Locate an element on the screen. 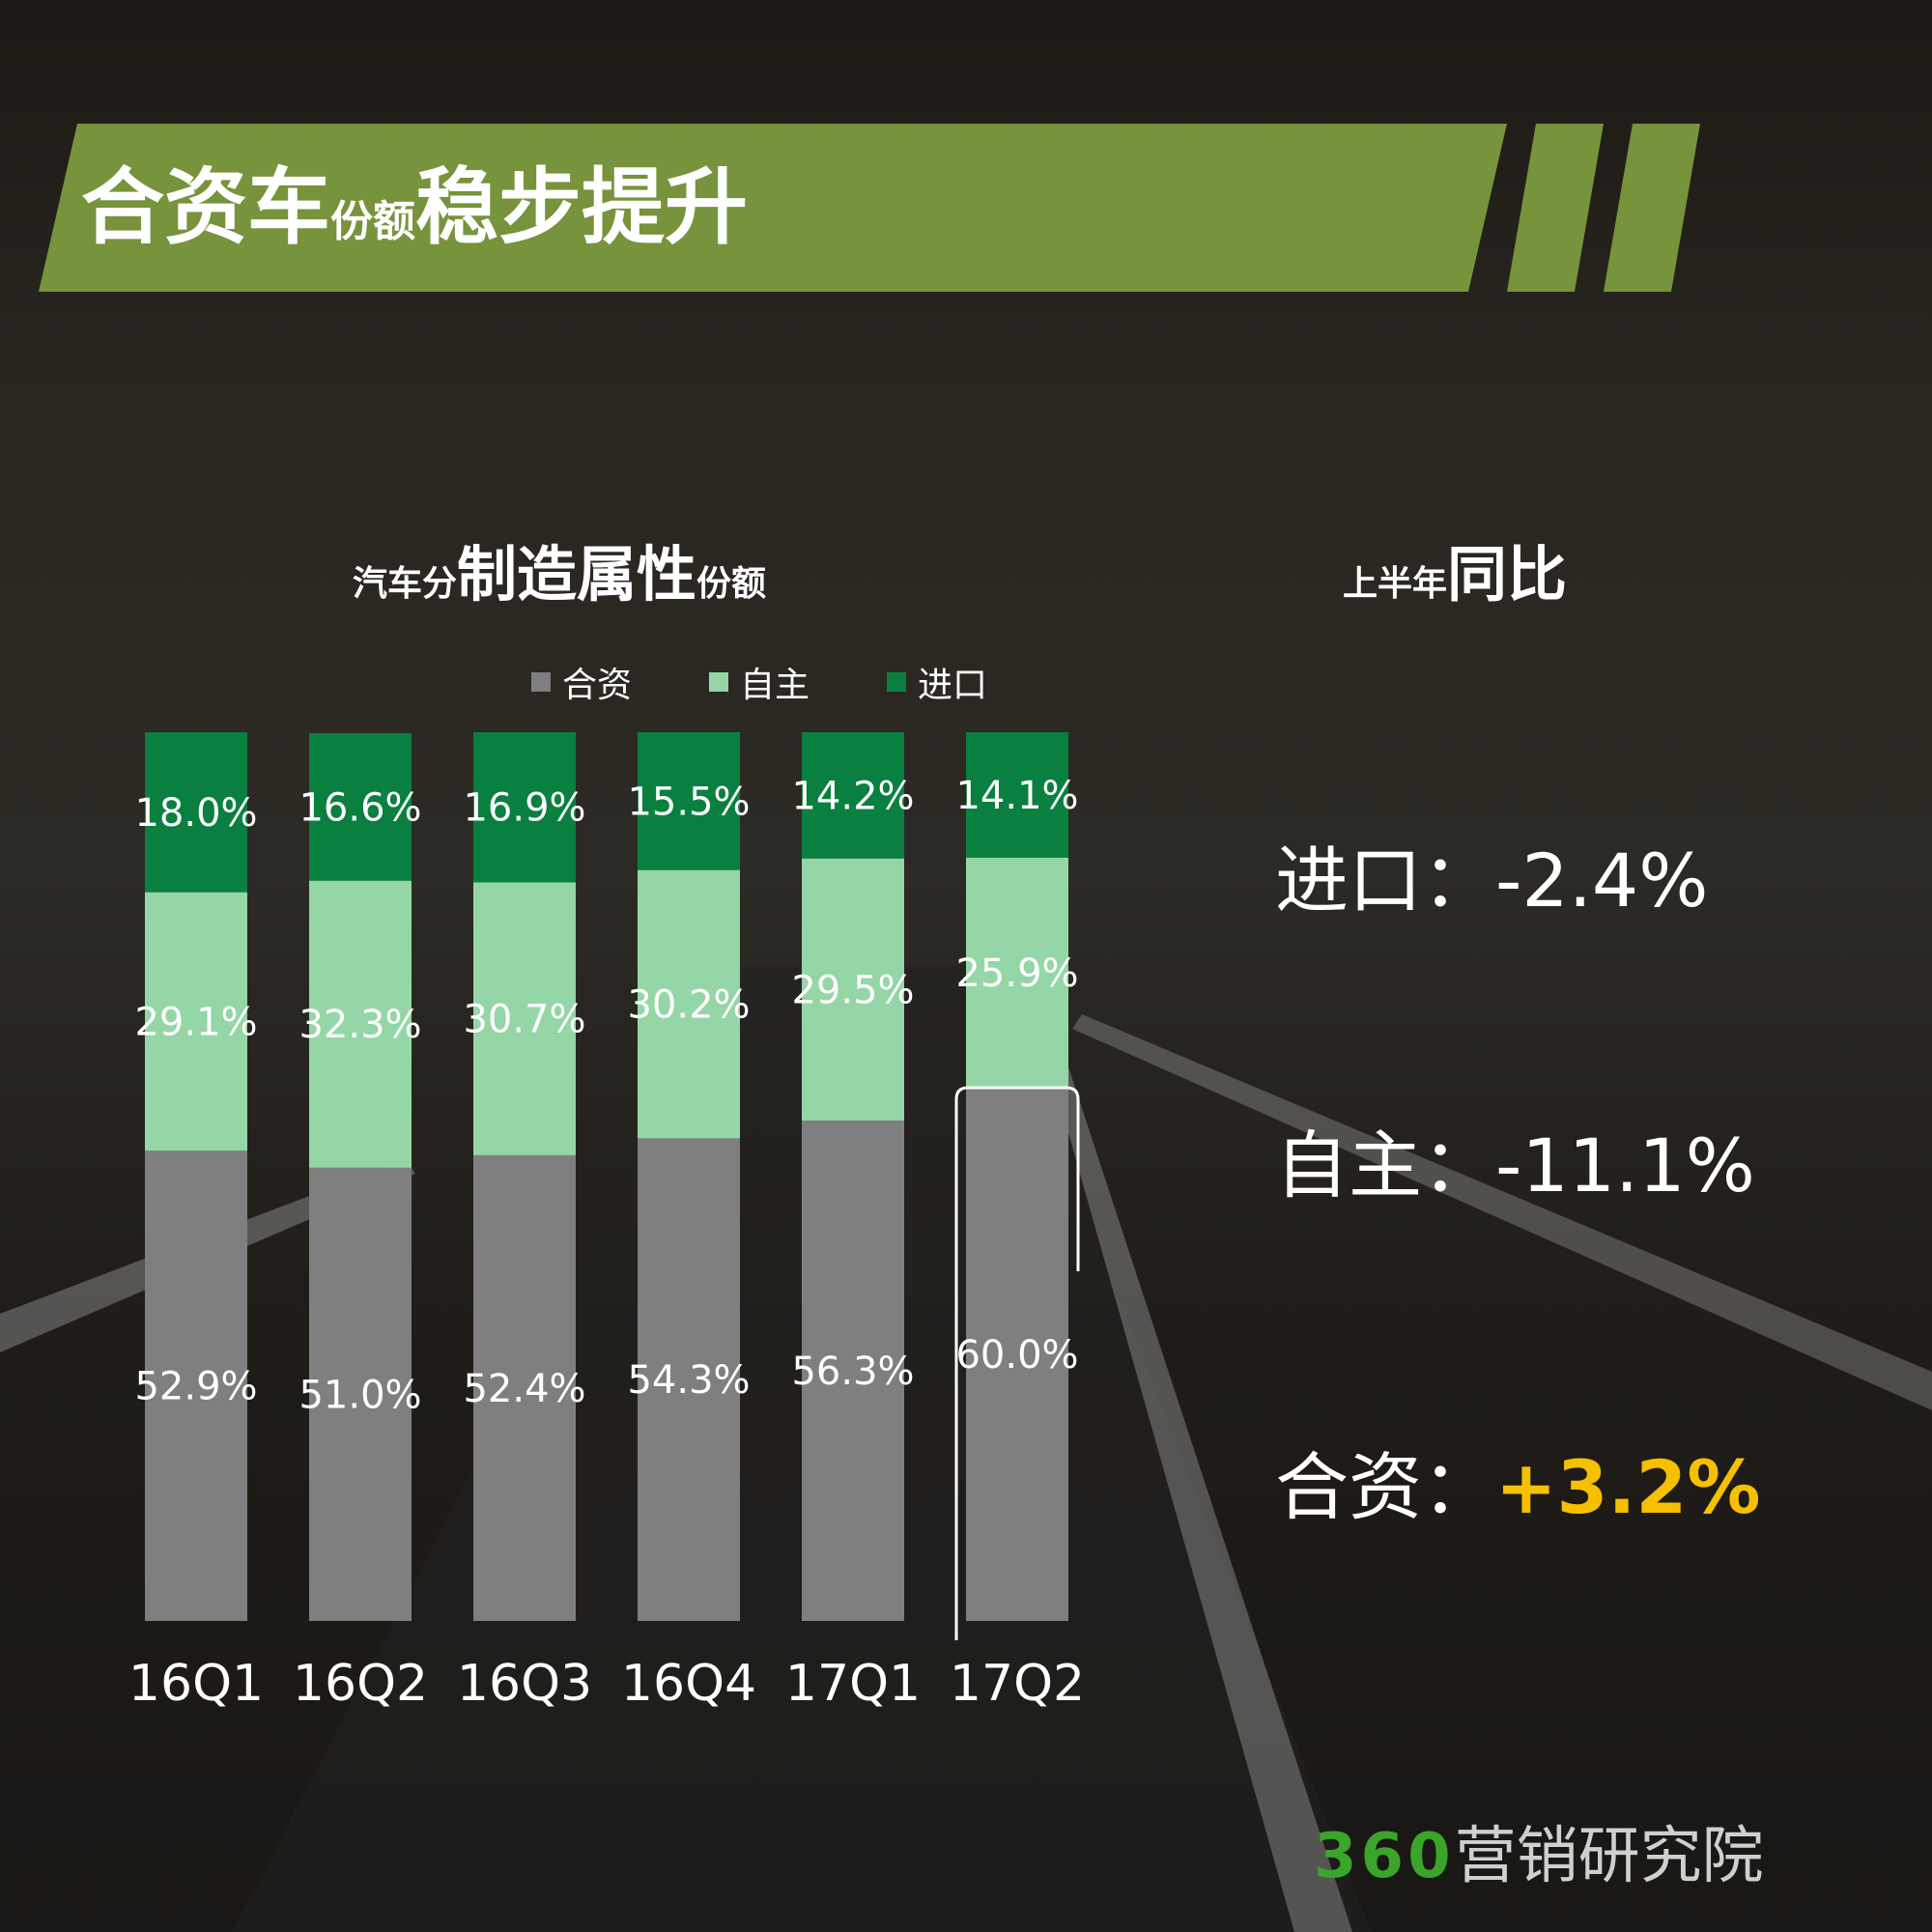  data-label: 16.9% is located at coordinates (524, 808).